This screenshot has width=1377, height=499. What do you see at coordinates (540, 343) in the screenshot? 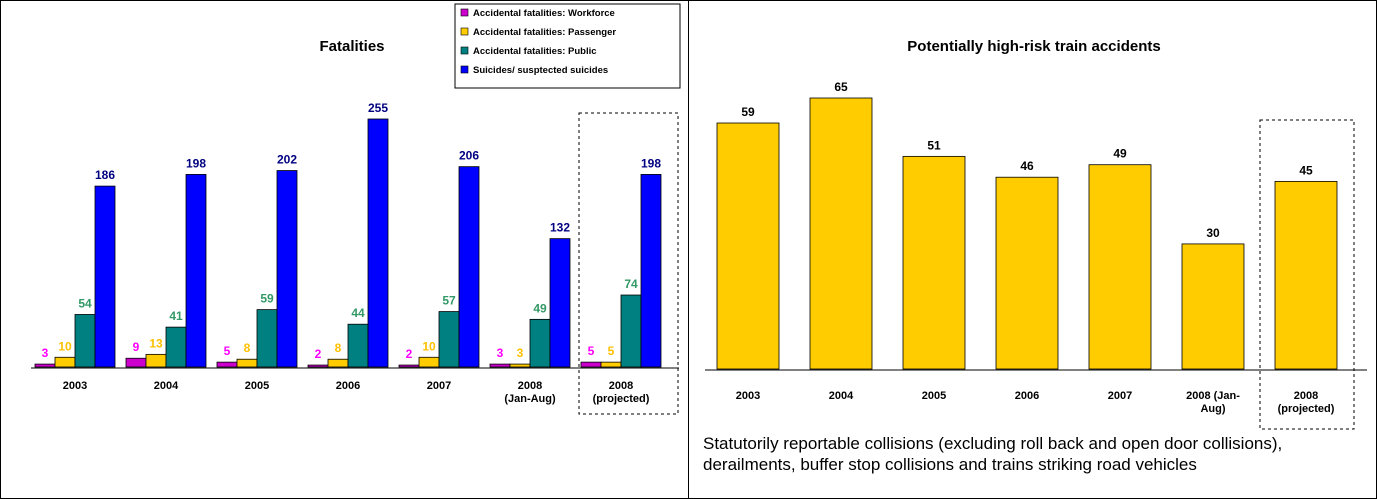
I see `bar-accidental-fatalities-public-2008-jan-aug` at bounding box center [540, 343].